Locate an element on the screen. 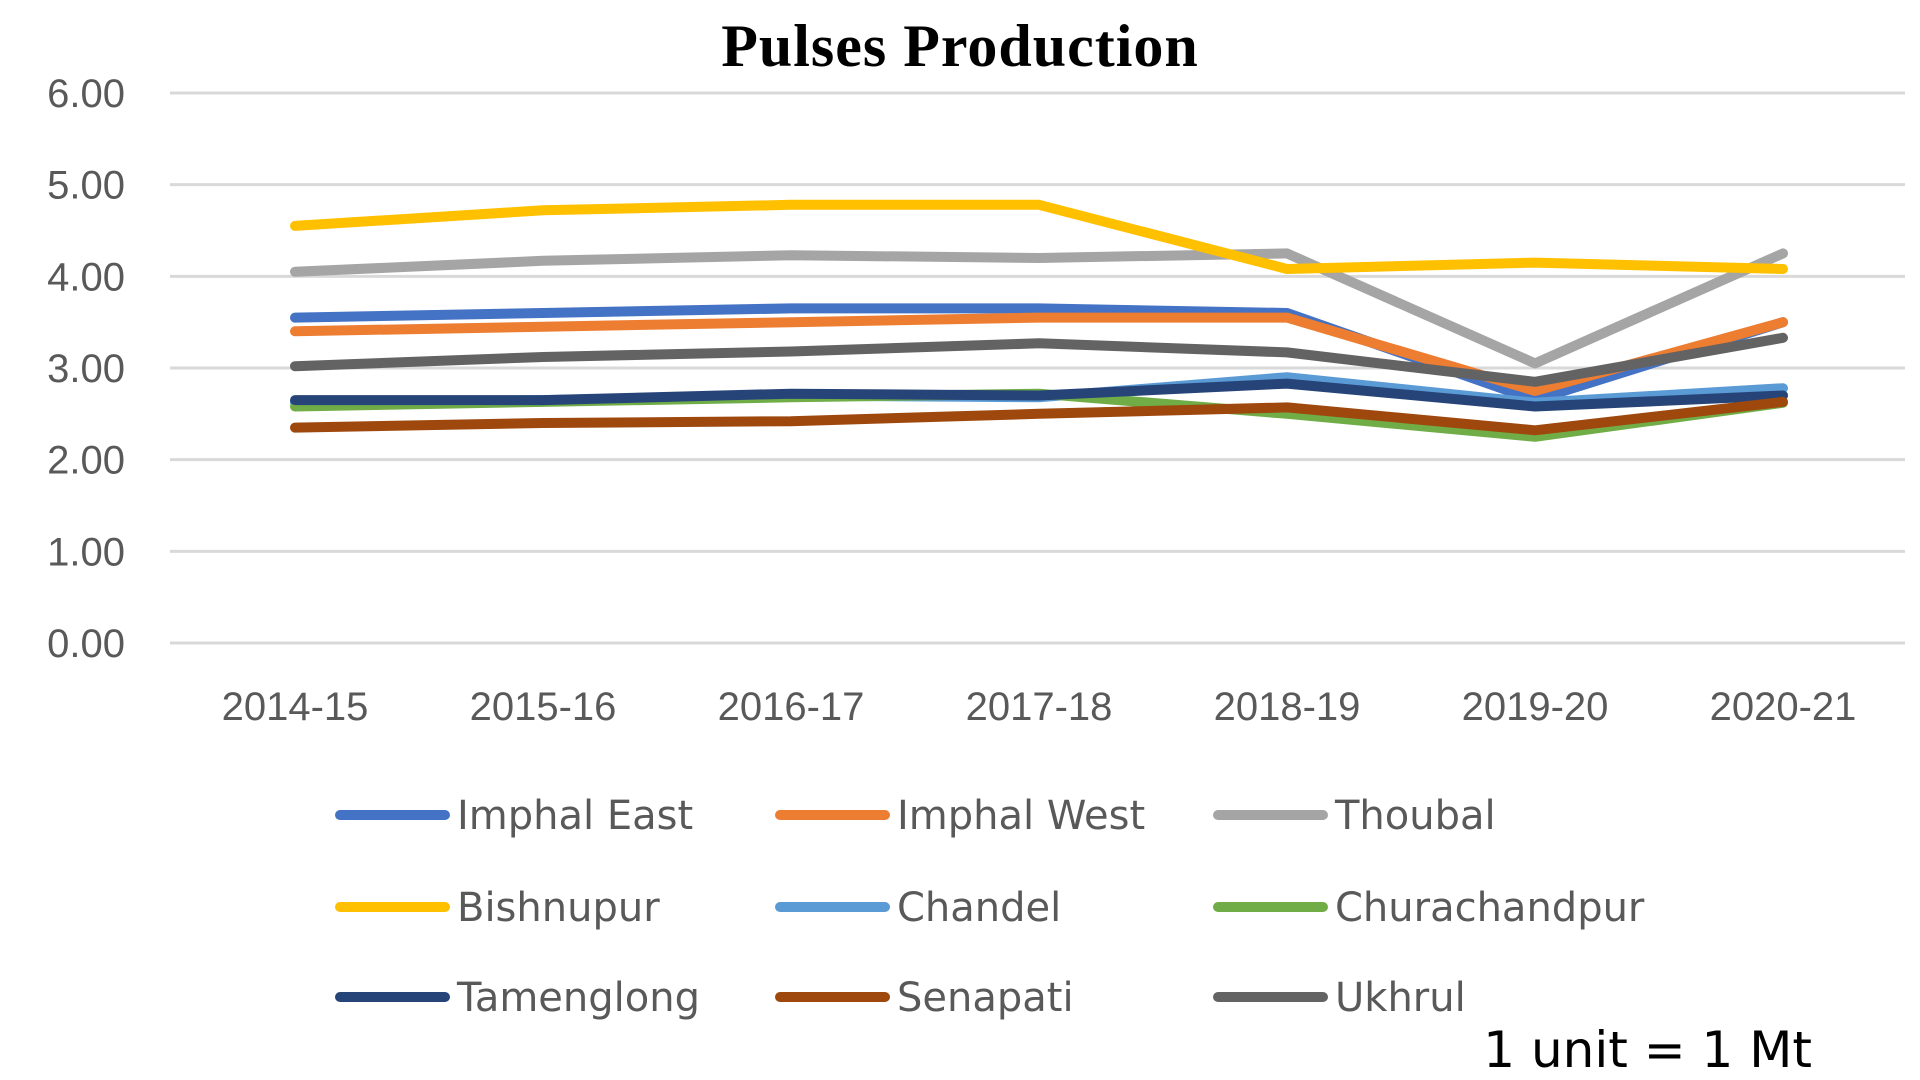  x-tick-label: 2017-18 is located at coordinates (1039, 707).